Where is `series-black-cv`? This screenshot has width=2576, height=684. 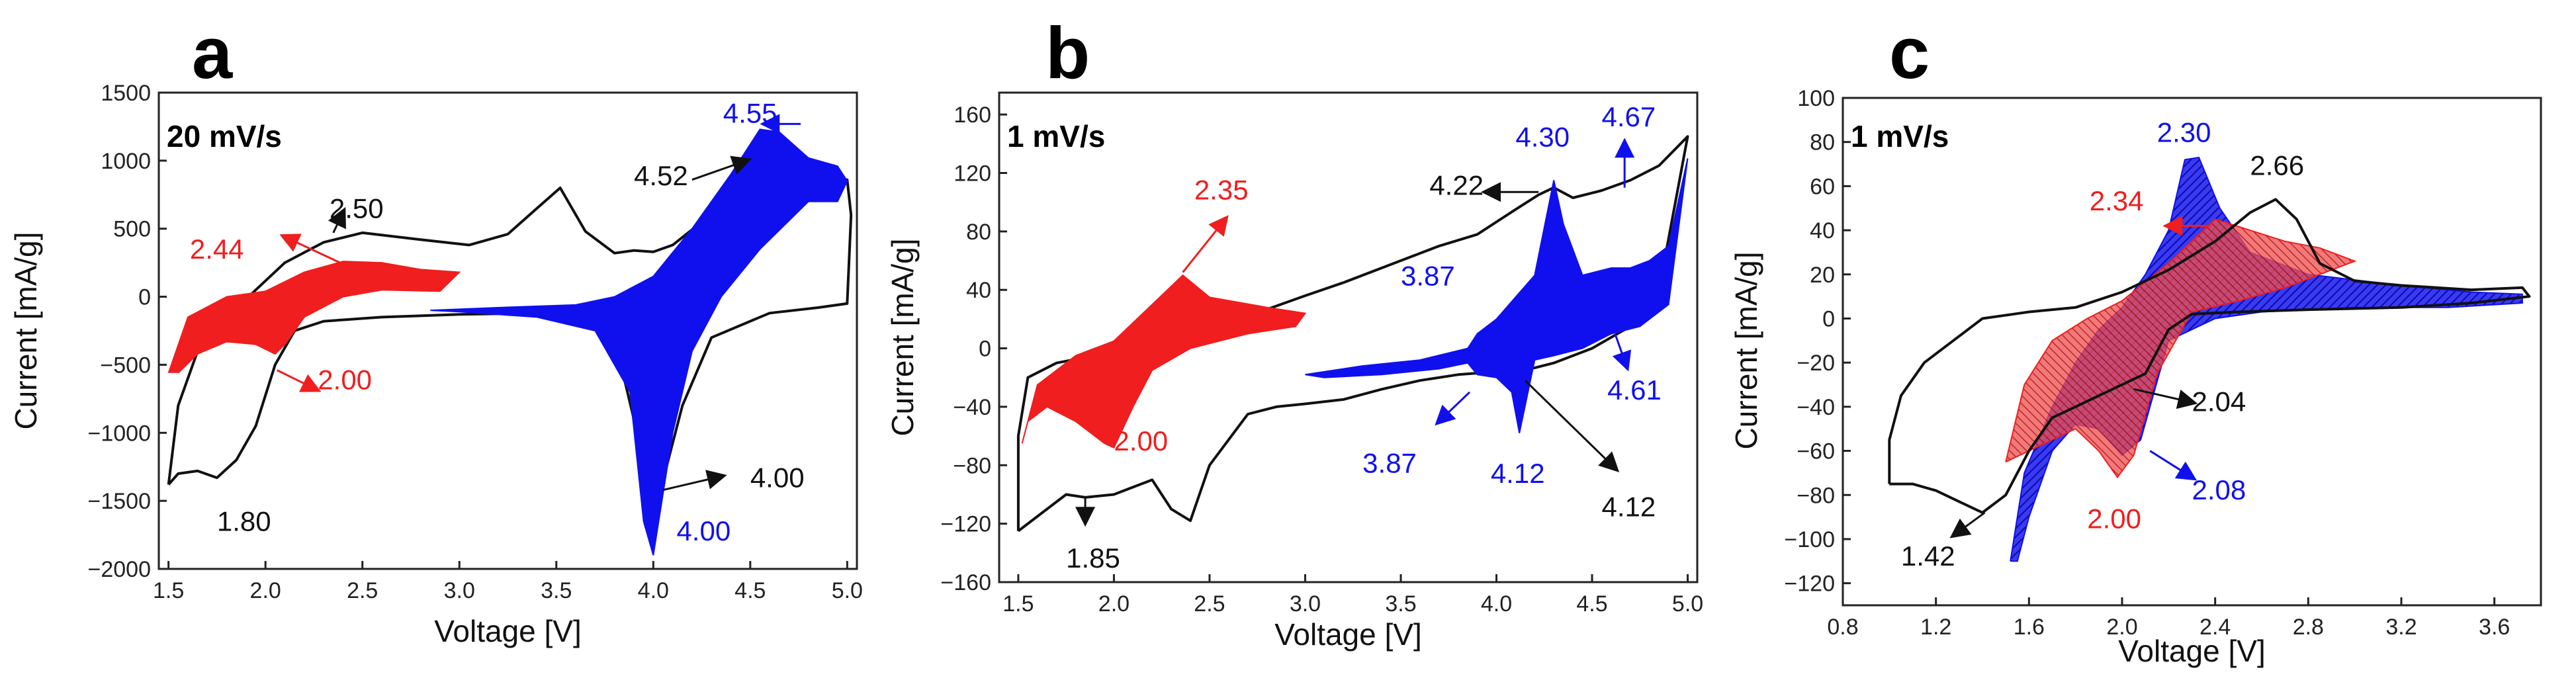
series-black-cv is located at coordinates (510, 322).